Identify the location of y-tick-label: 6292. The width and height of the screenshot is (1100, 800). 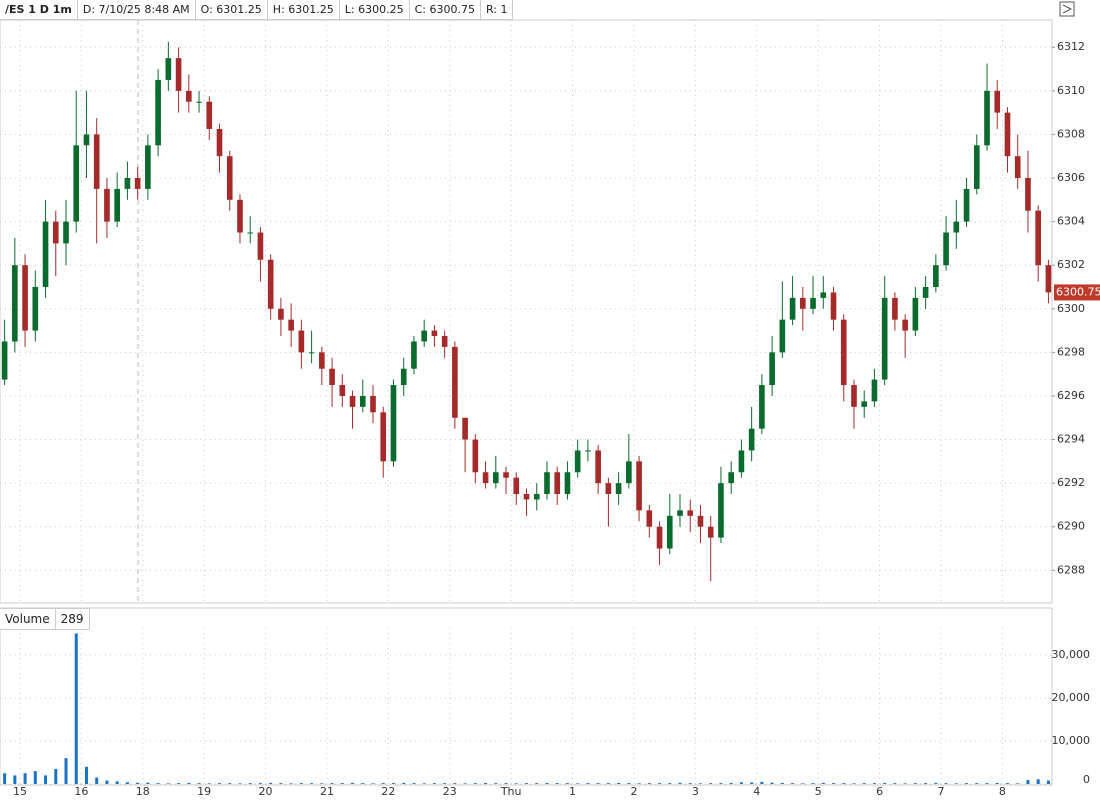
(1071, 482).